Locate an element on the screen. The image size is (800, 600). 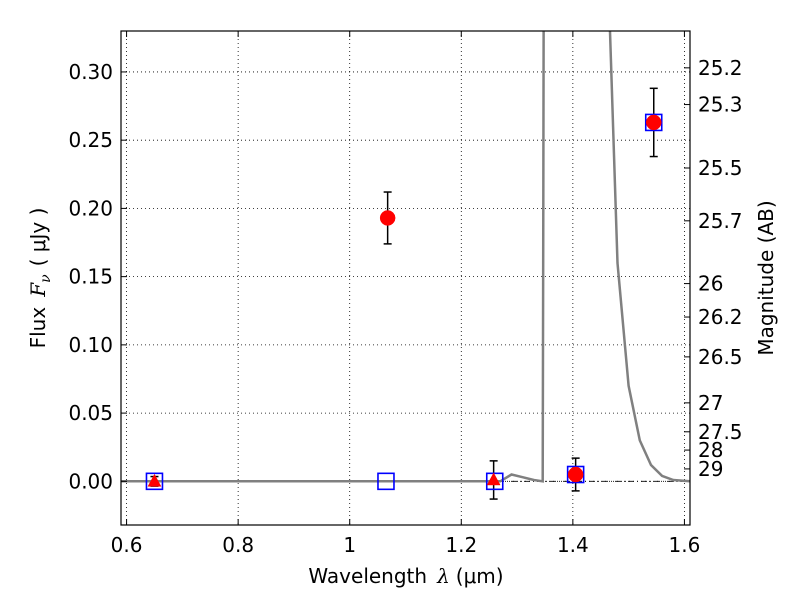
mag-tick-label: 25.3 is located at coordinates (720, 105).